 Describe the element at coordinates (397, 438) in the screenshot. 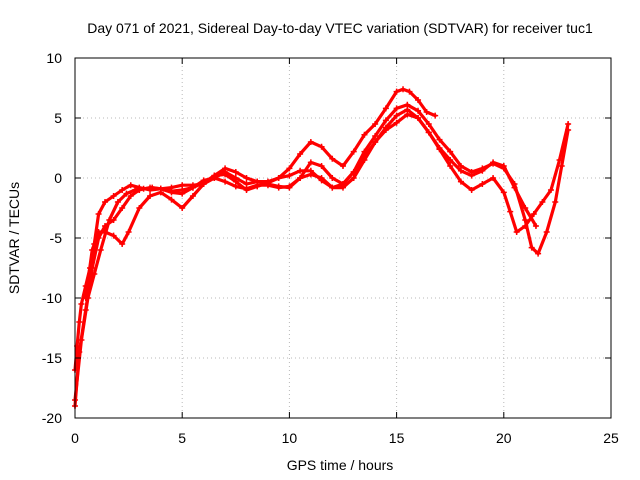

I see `x-tick-label: 15` at that location.